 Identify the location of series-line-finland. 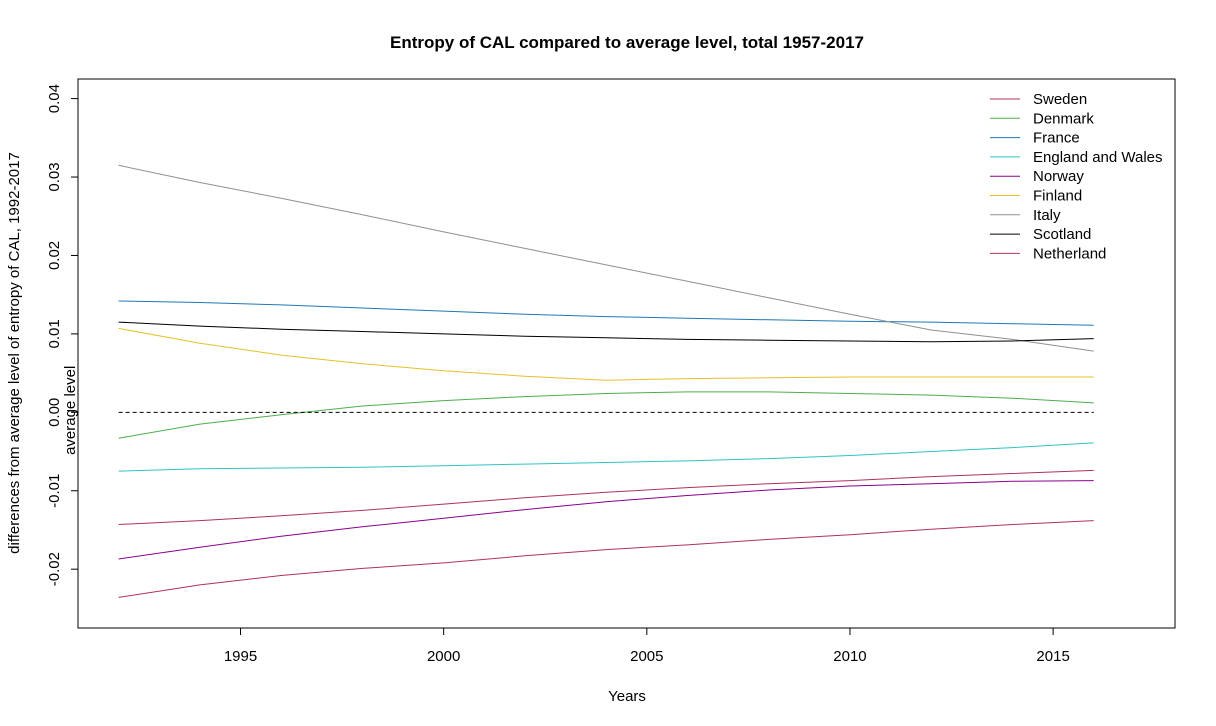
(606, 354).